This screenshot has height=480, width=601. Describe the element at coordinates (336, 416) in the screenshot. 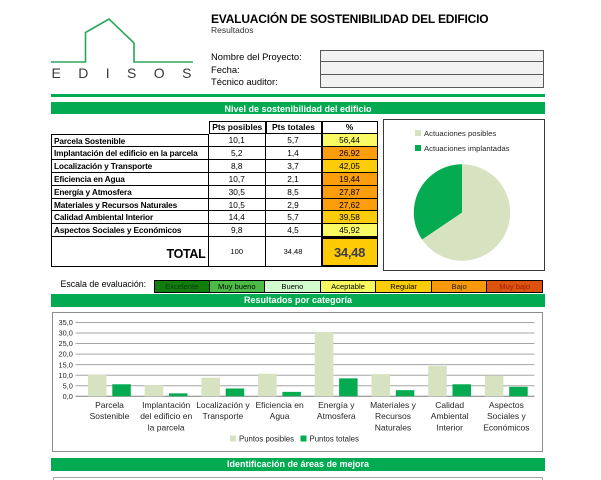

I see `svg-text: Atmosfera` at that location.